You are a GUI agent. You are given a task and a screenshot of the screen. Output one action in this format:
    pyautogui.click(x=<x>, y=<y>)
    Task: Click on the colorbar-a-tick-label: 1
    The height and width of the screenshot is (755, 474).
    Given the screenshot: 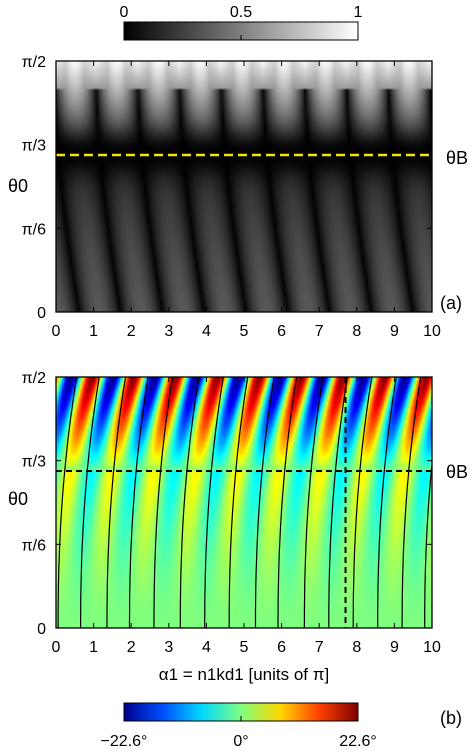 What is the action you would take?
    pyautogui.click(x=358, y=12)
    